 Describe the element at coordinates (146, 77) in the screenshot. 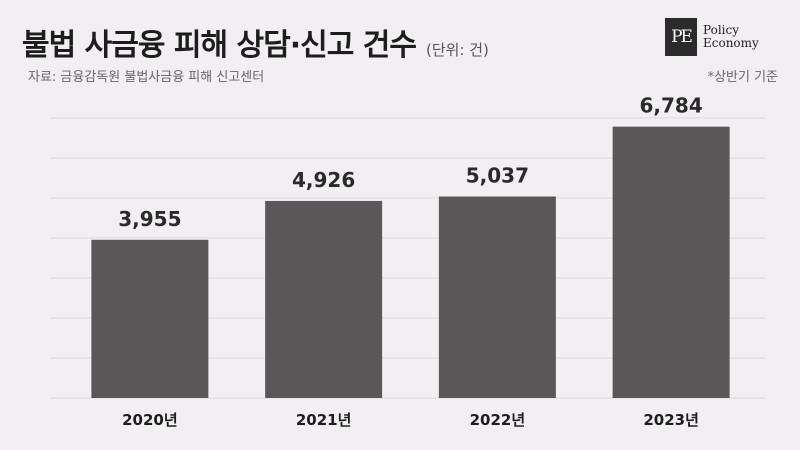

I see `source-note: 자료: 금융감독원 불법사금융 피해 신고센터` at that location.